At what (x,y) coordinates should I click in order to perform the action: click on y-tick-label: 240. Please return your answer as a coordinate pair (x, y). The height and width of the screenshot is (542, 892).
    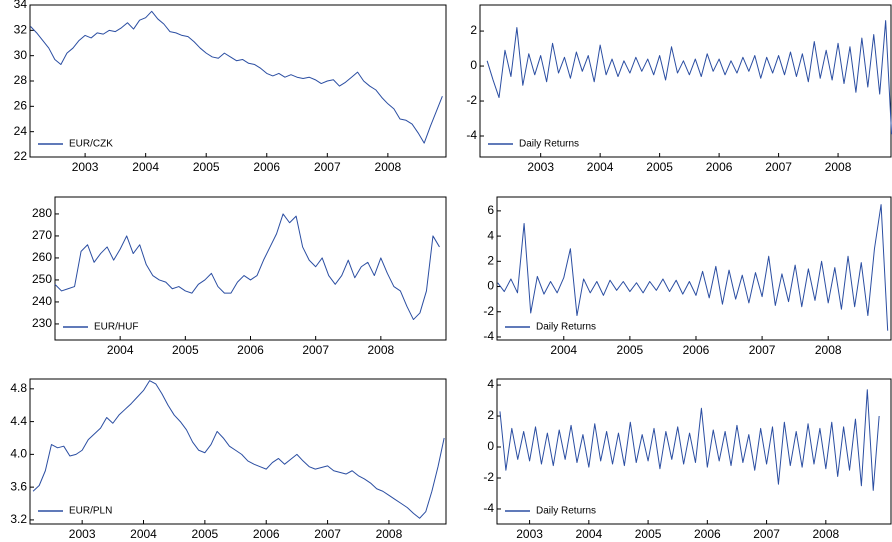
    Looking at the image, I should click on (42, 301).